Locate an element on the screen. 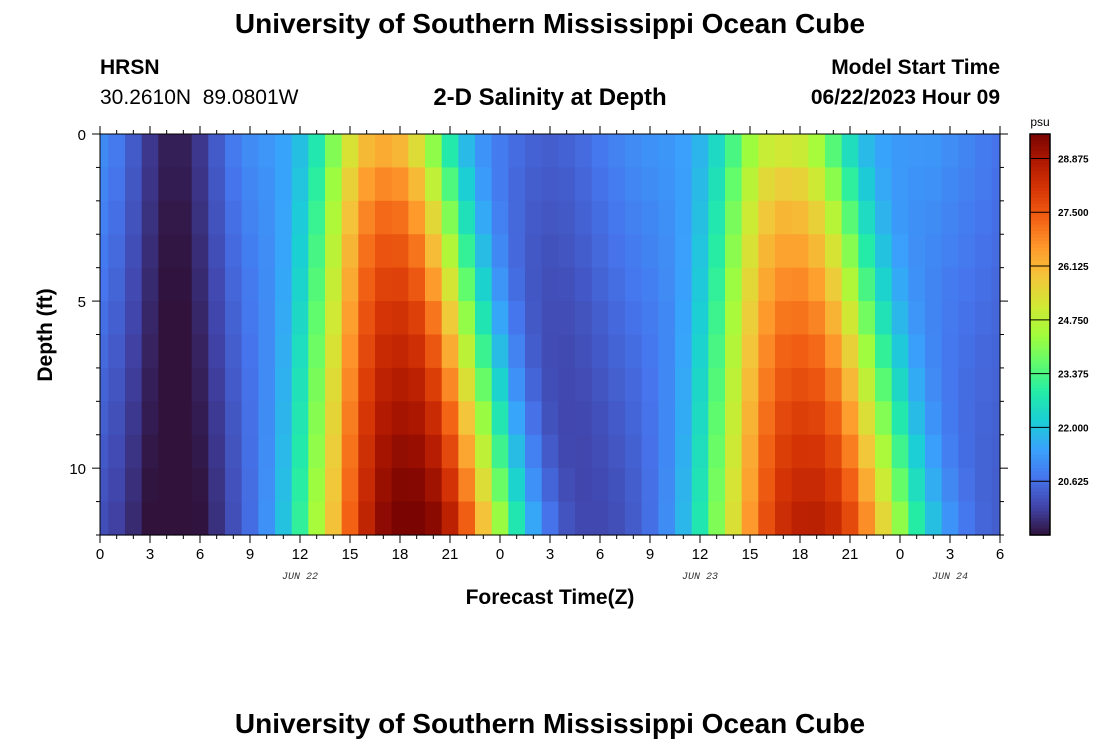  colorbar-frame is located at coordinates (1040, 334).